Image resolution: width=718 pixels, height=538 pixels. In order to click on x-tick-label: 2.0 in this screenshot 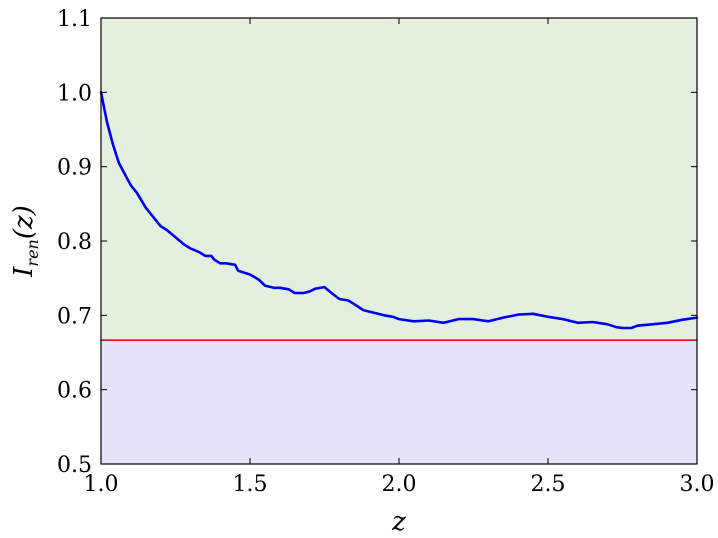, I will do `click(399, 484)`.